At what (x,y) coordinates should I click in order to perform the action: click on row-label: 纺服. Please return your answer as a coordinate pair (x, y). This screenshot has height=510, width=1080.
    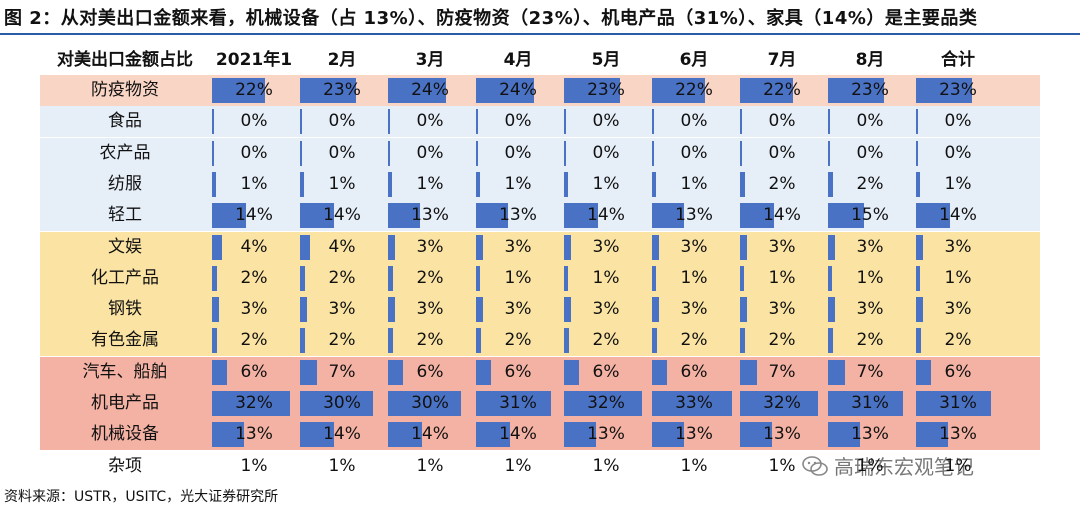
    Looking at the image, I should click on (125, 183).